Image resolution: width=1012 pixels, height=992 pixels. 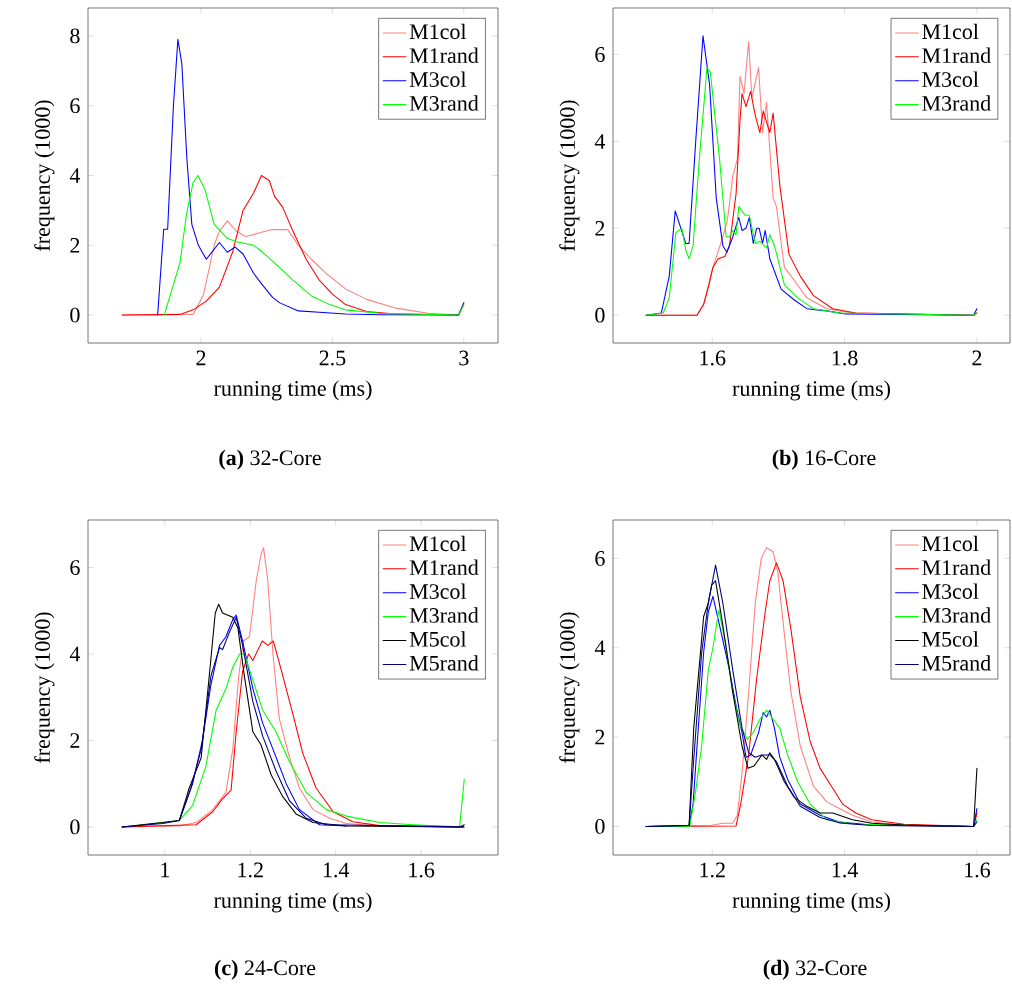 What do you see at coordinates (332, 358) in the screenshot?
I see `x-tick-label: 2.5` at bounding box center [332, 358].